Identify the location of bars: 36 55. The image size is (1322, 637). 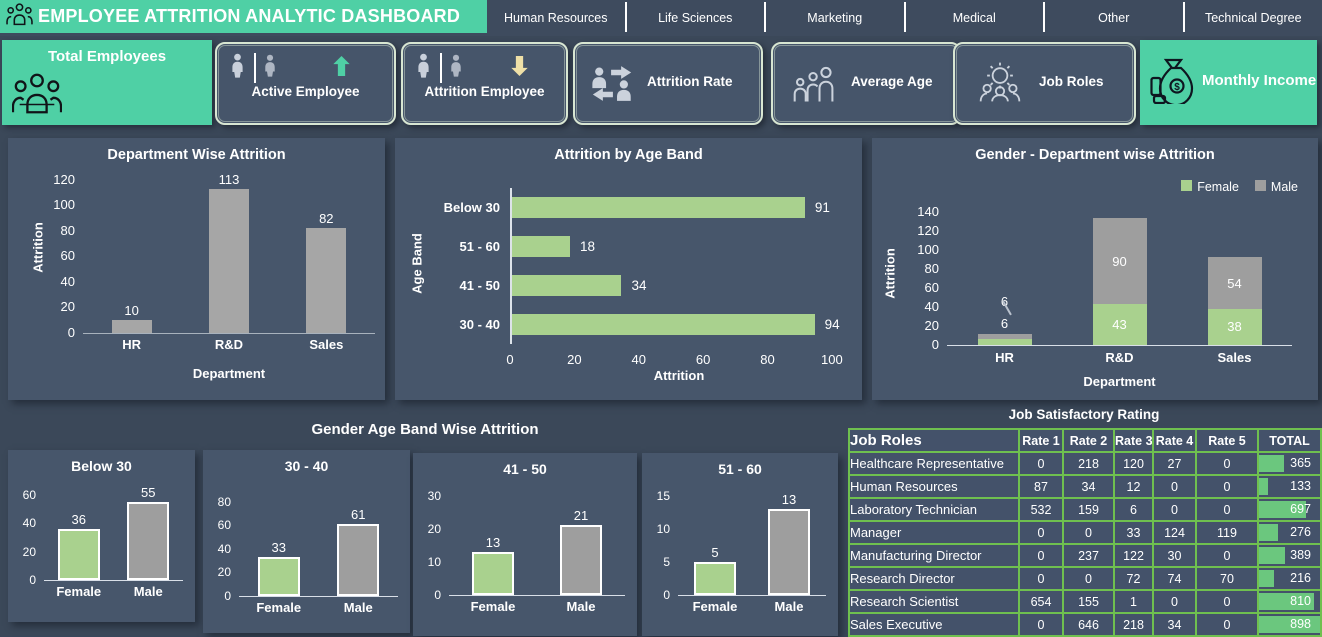
(113, 534).